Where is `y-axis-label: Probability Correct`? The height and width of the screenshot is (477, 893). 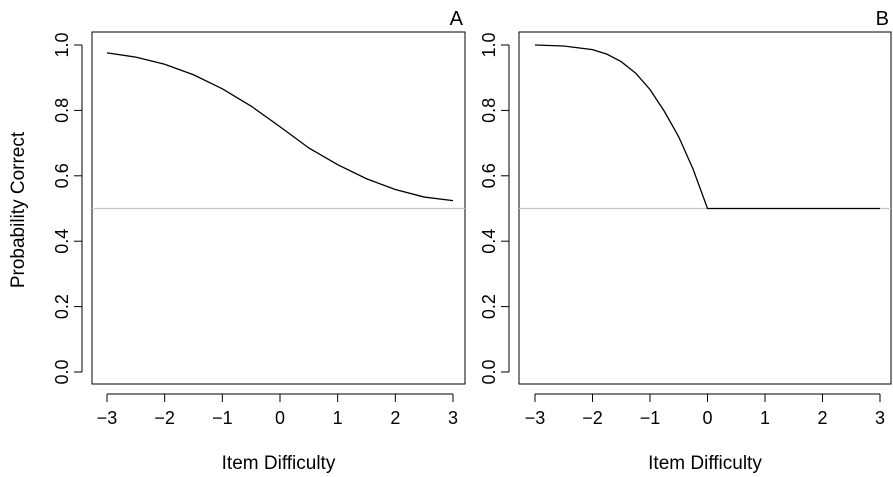 y-axis-label: Probability Correct is located at coordinates (18, 209).